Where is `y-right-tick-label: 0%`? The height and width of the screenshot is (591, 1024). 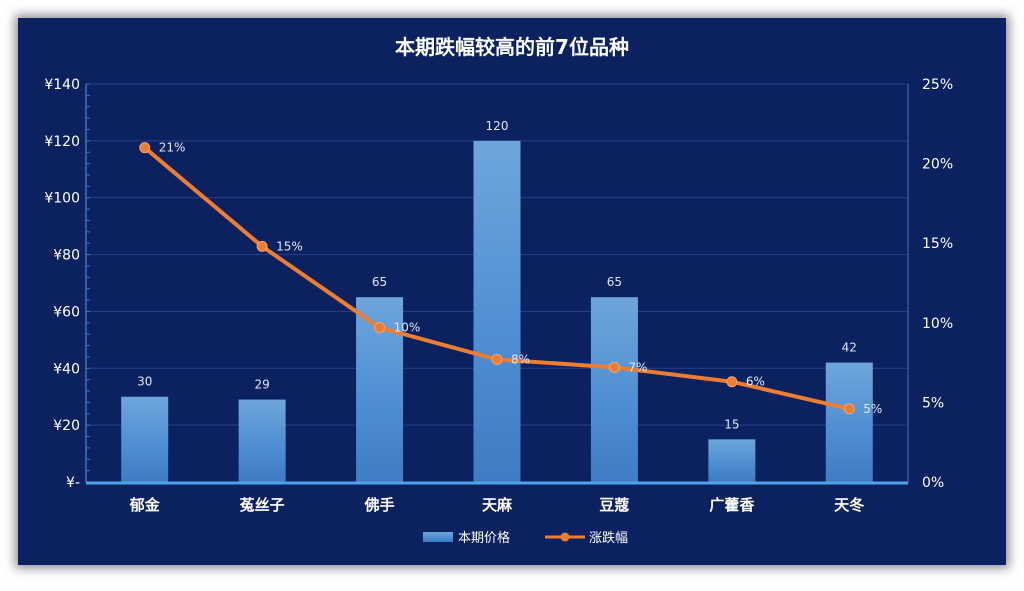
y-right-tick-label: 0% is located at coordinates (933, 483).